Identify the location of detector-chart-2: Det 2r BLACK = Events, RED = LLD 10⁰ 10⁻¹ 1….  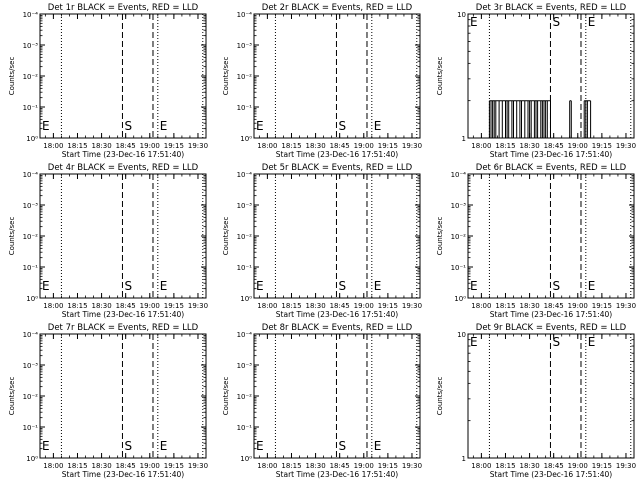
(322, 81).